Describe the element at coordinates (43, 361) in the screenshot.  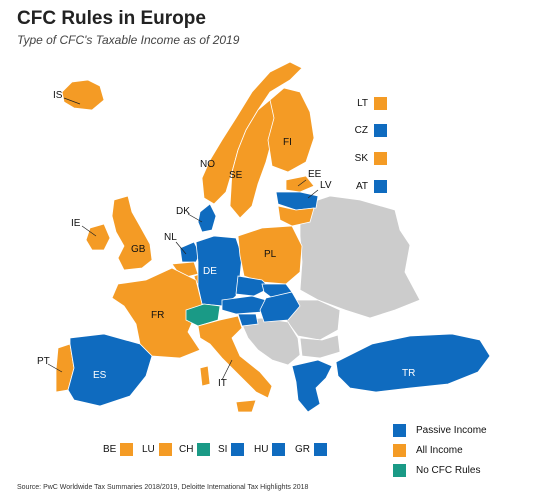
I see `label-pt: PT` at that location.